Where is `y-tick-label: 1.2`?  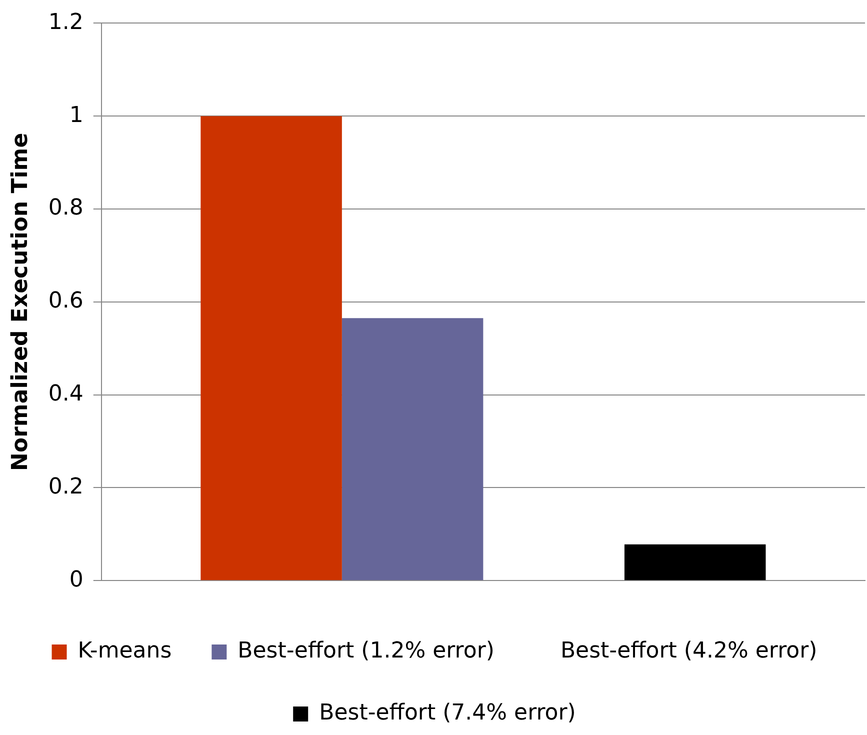 y-tick-label: 1.2 is located at coordinates (66, 22).